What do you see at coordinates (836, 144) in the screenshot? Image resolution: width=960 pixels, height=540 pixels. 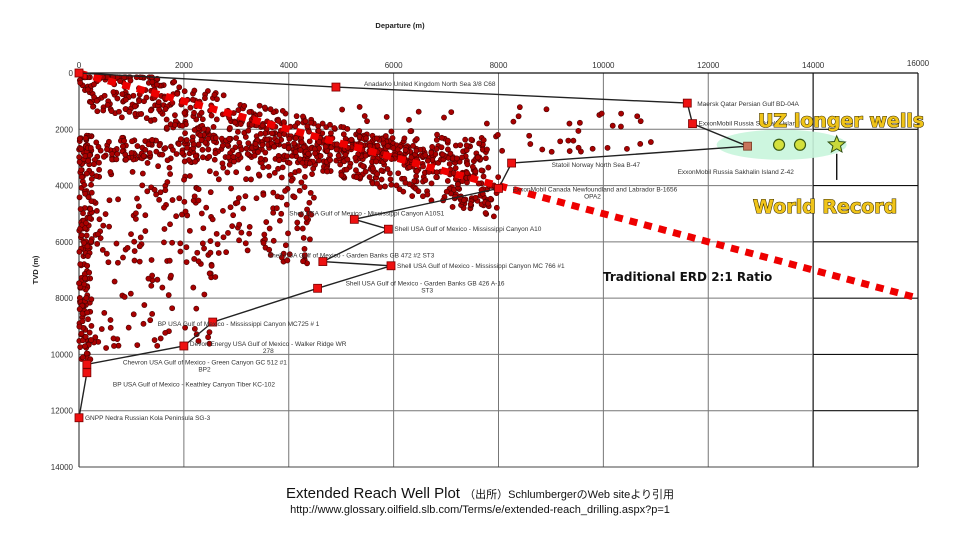 I see `world-record-star-icon` at bounding box center [836, 144].